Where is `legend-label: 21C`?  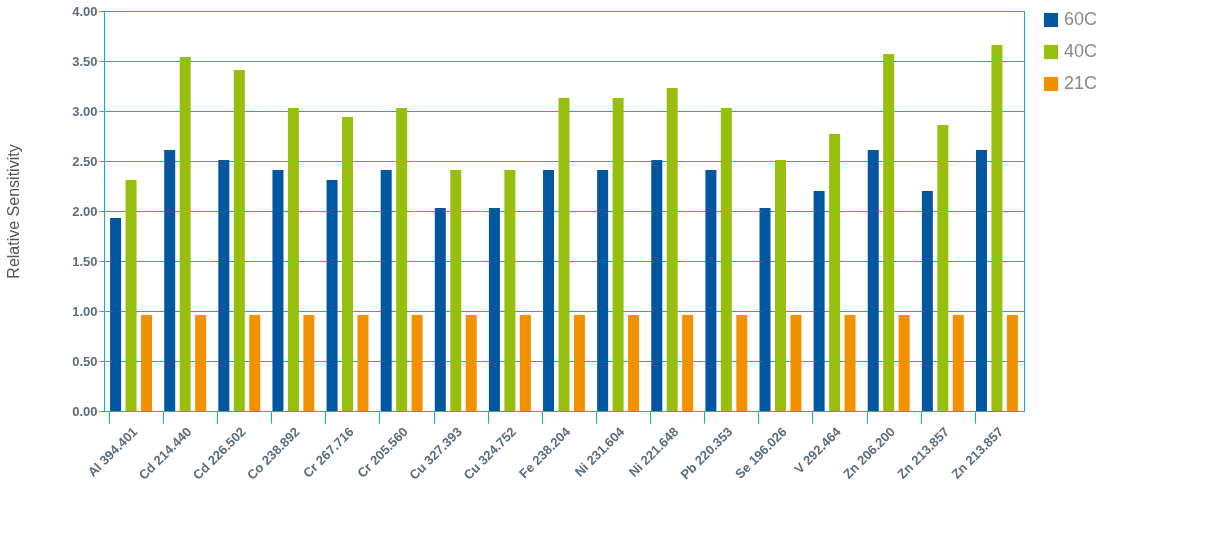 legend-label: 21C is located at coordinates (1081, 83).